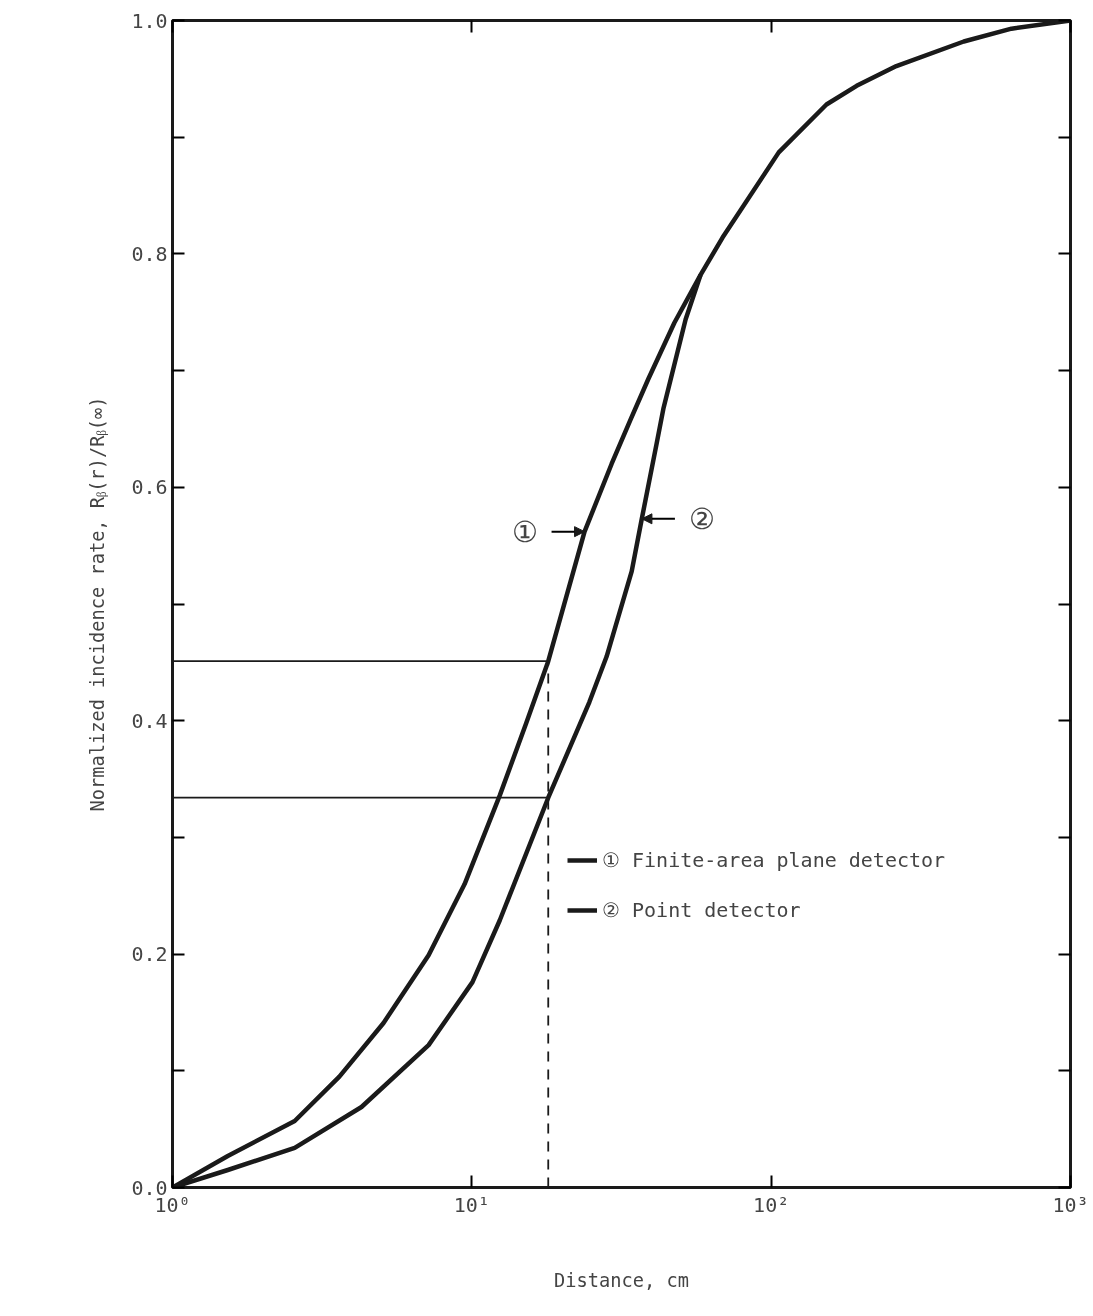 The height and width of the screenshot is (1316, 1093). What do you see at coordinates (149, 253) in the screenshot?
I see `y-tick-label: 0.8` at bounding box center [149, 253].